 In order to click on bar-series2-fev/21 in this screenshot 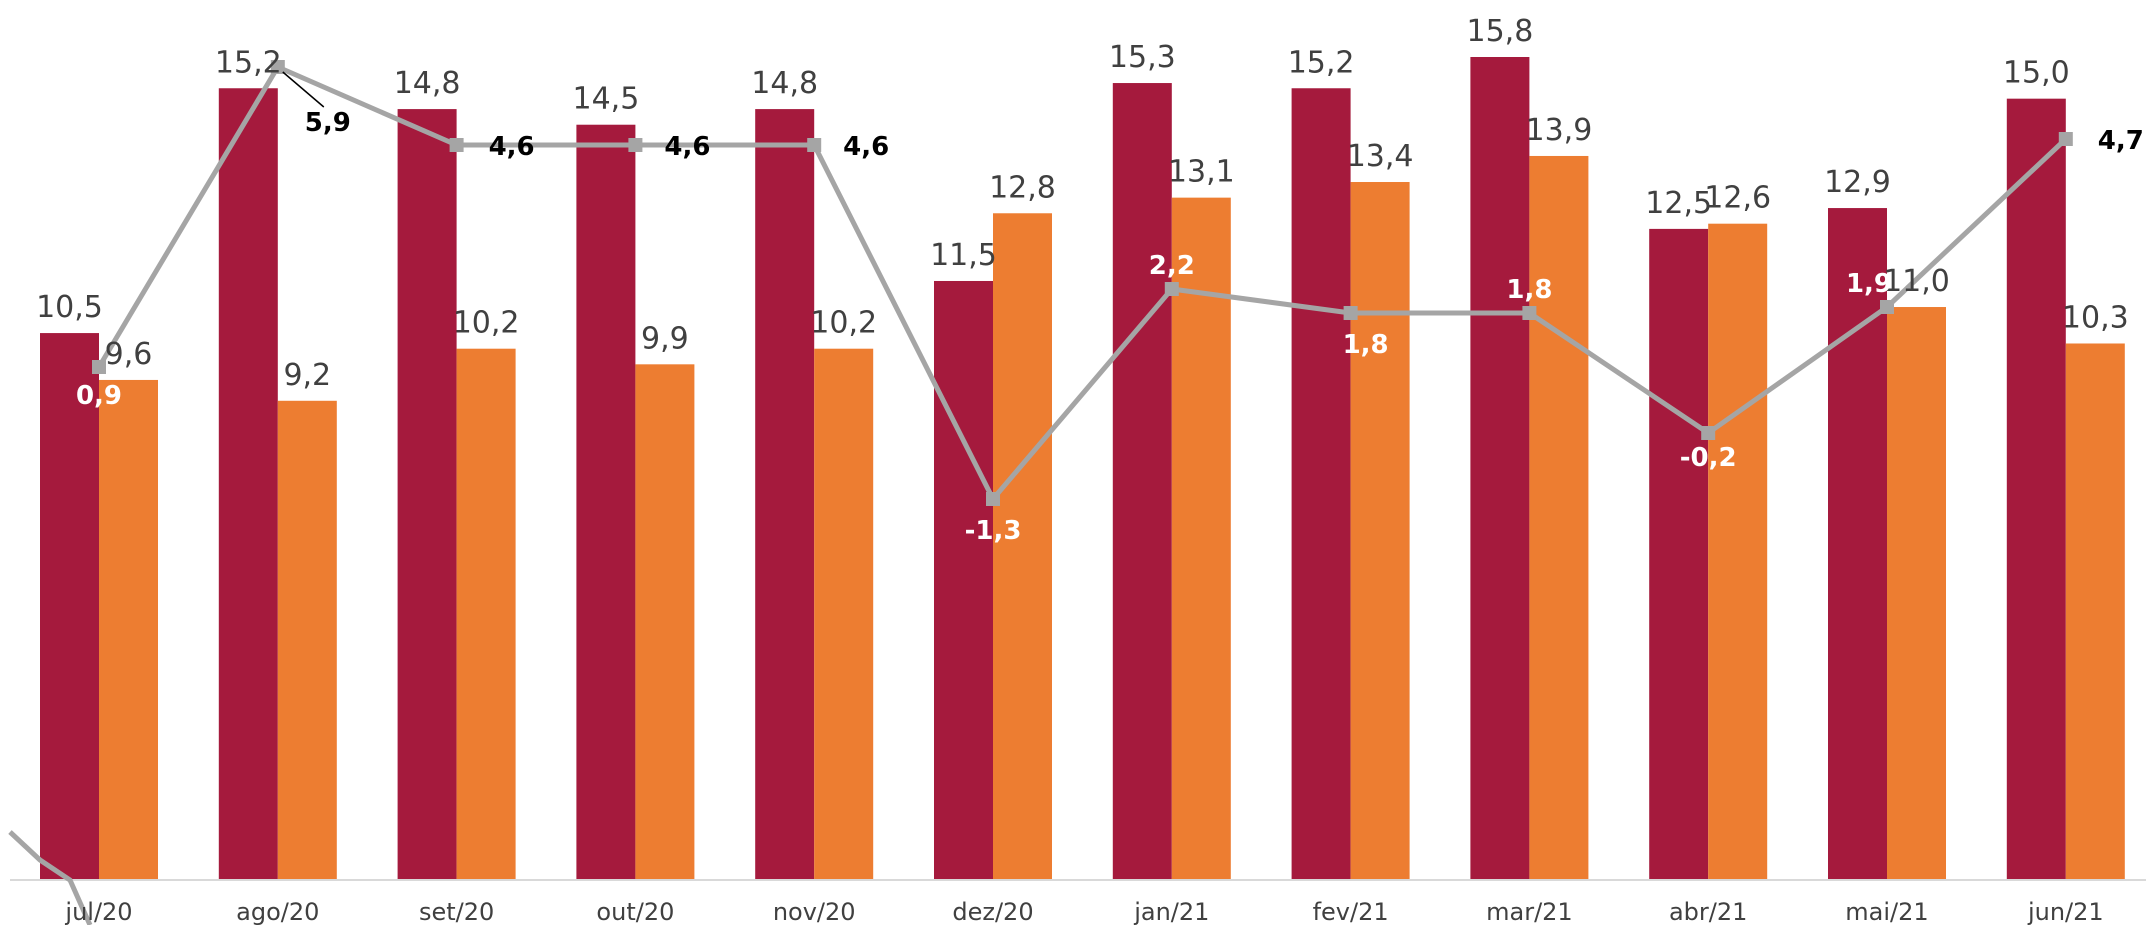, I will do `click(1380, 531)`.